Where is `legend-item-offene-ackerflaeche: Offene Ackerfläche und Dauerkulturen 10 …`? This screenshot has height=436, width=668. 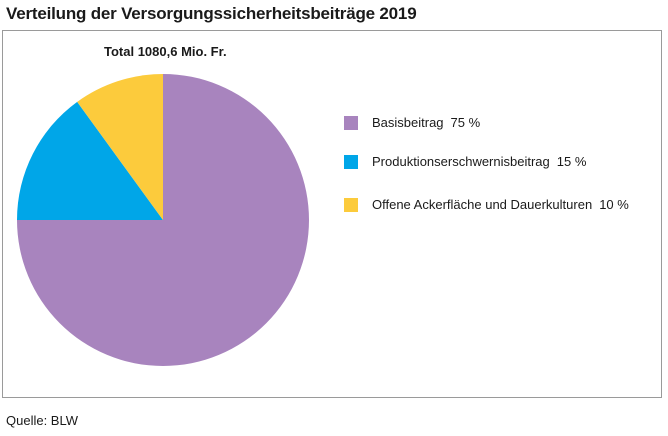
legend-item-offene-ackerflaeche: Offene Ackerfläche und Dauerkulturen 10 … is located at coordinates (486, 204).